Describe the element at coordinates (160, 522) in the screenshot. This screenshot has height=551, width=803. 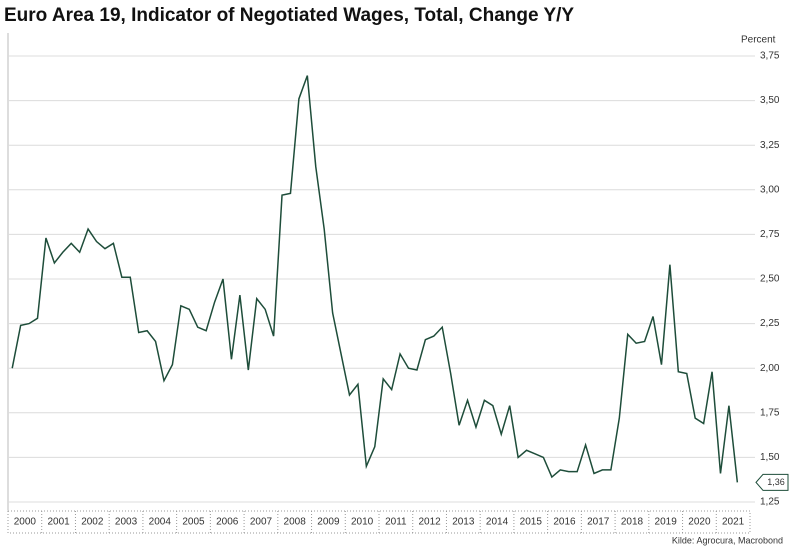
I see `x-tick-label: 2004` at that location.